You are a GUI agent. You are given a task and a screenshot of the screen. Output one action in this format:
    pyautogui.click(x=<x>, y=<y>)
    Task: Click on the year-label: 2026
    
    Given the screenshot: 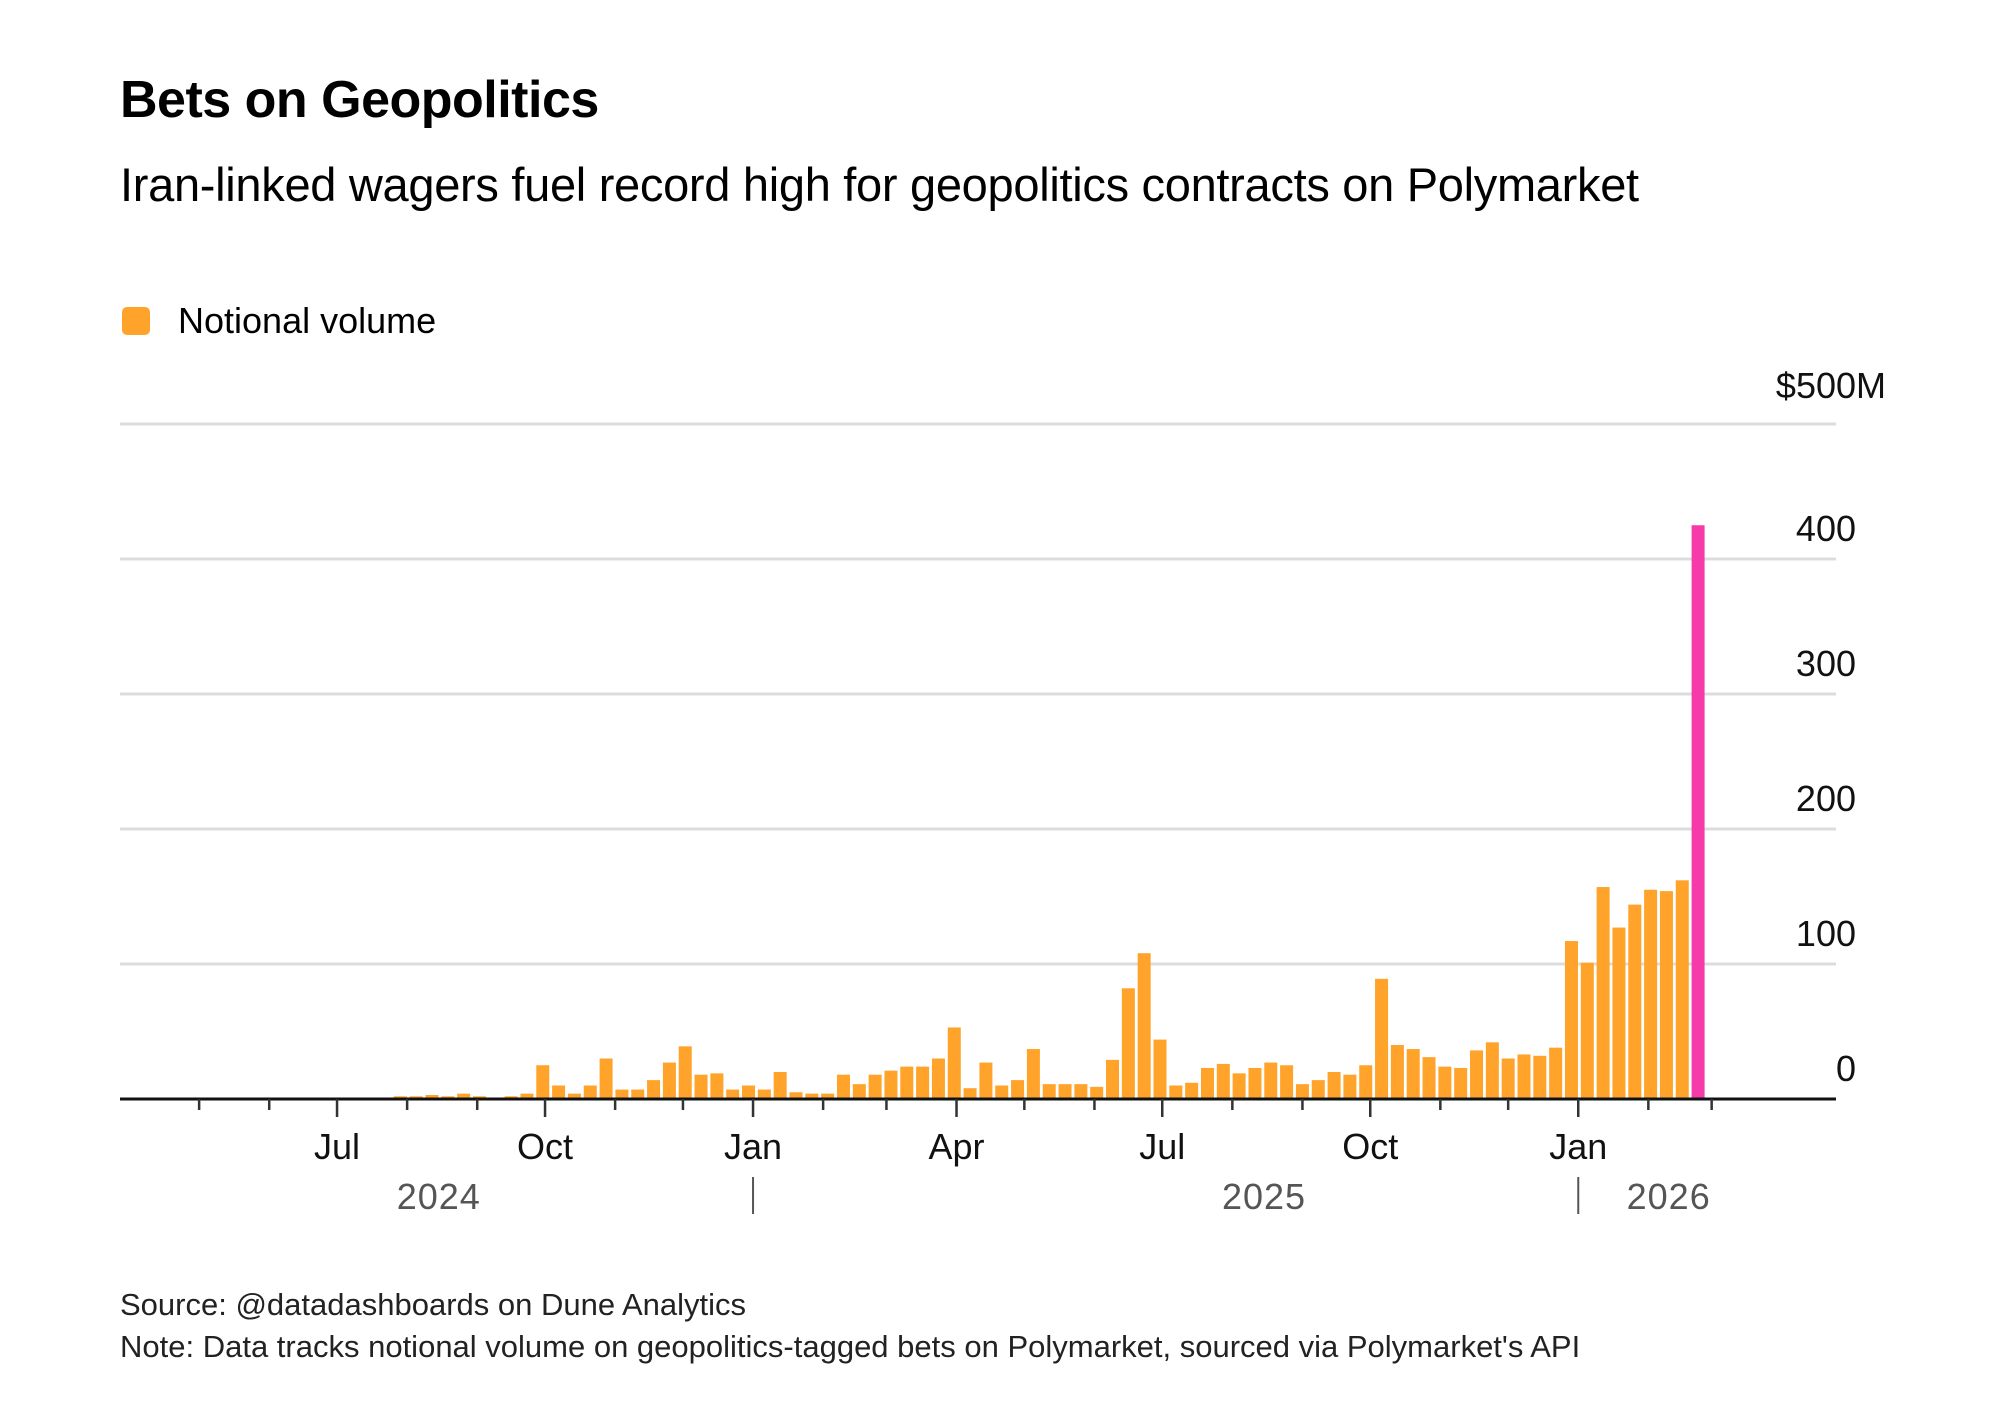 What is the action you would take?
    pyautogui.click(x=1669, y=1196)
    